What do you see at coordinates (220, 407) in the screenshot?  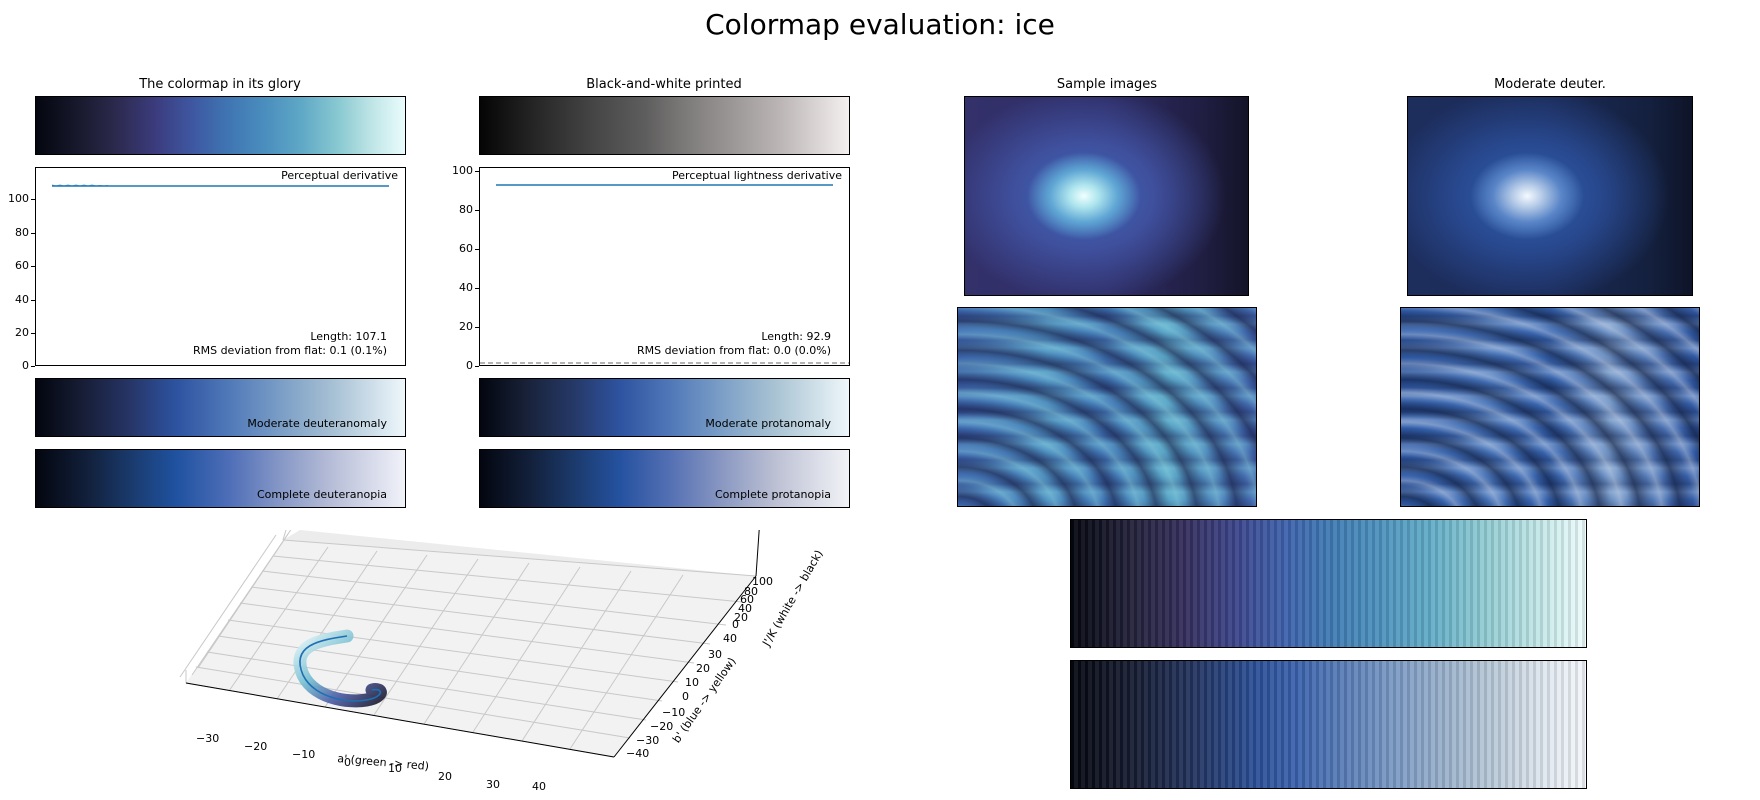 I see `moderate-deuteranomaly-bar: Moderate deuteranomaly` at bounding box center [220, 407].